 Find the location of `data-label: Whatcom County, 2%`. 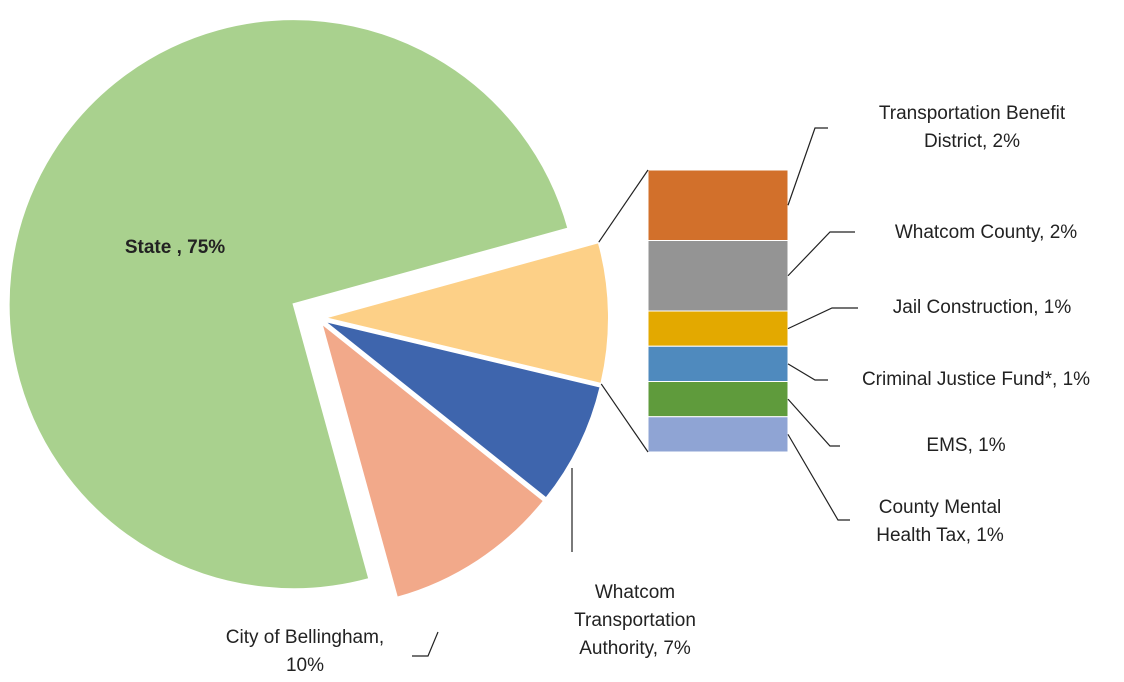

data-label: Whatcom County, 2% is located at coordinates (986, 232).